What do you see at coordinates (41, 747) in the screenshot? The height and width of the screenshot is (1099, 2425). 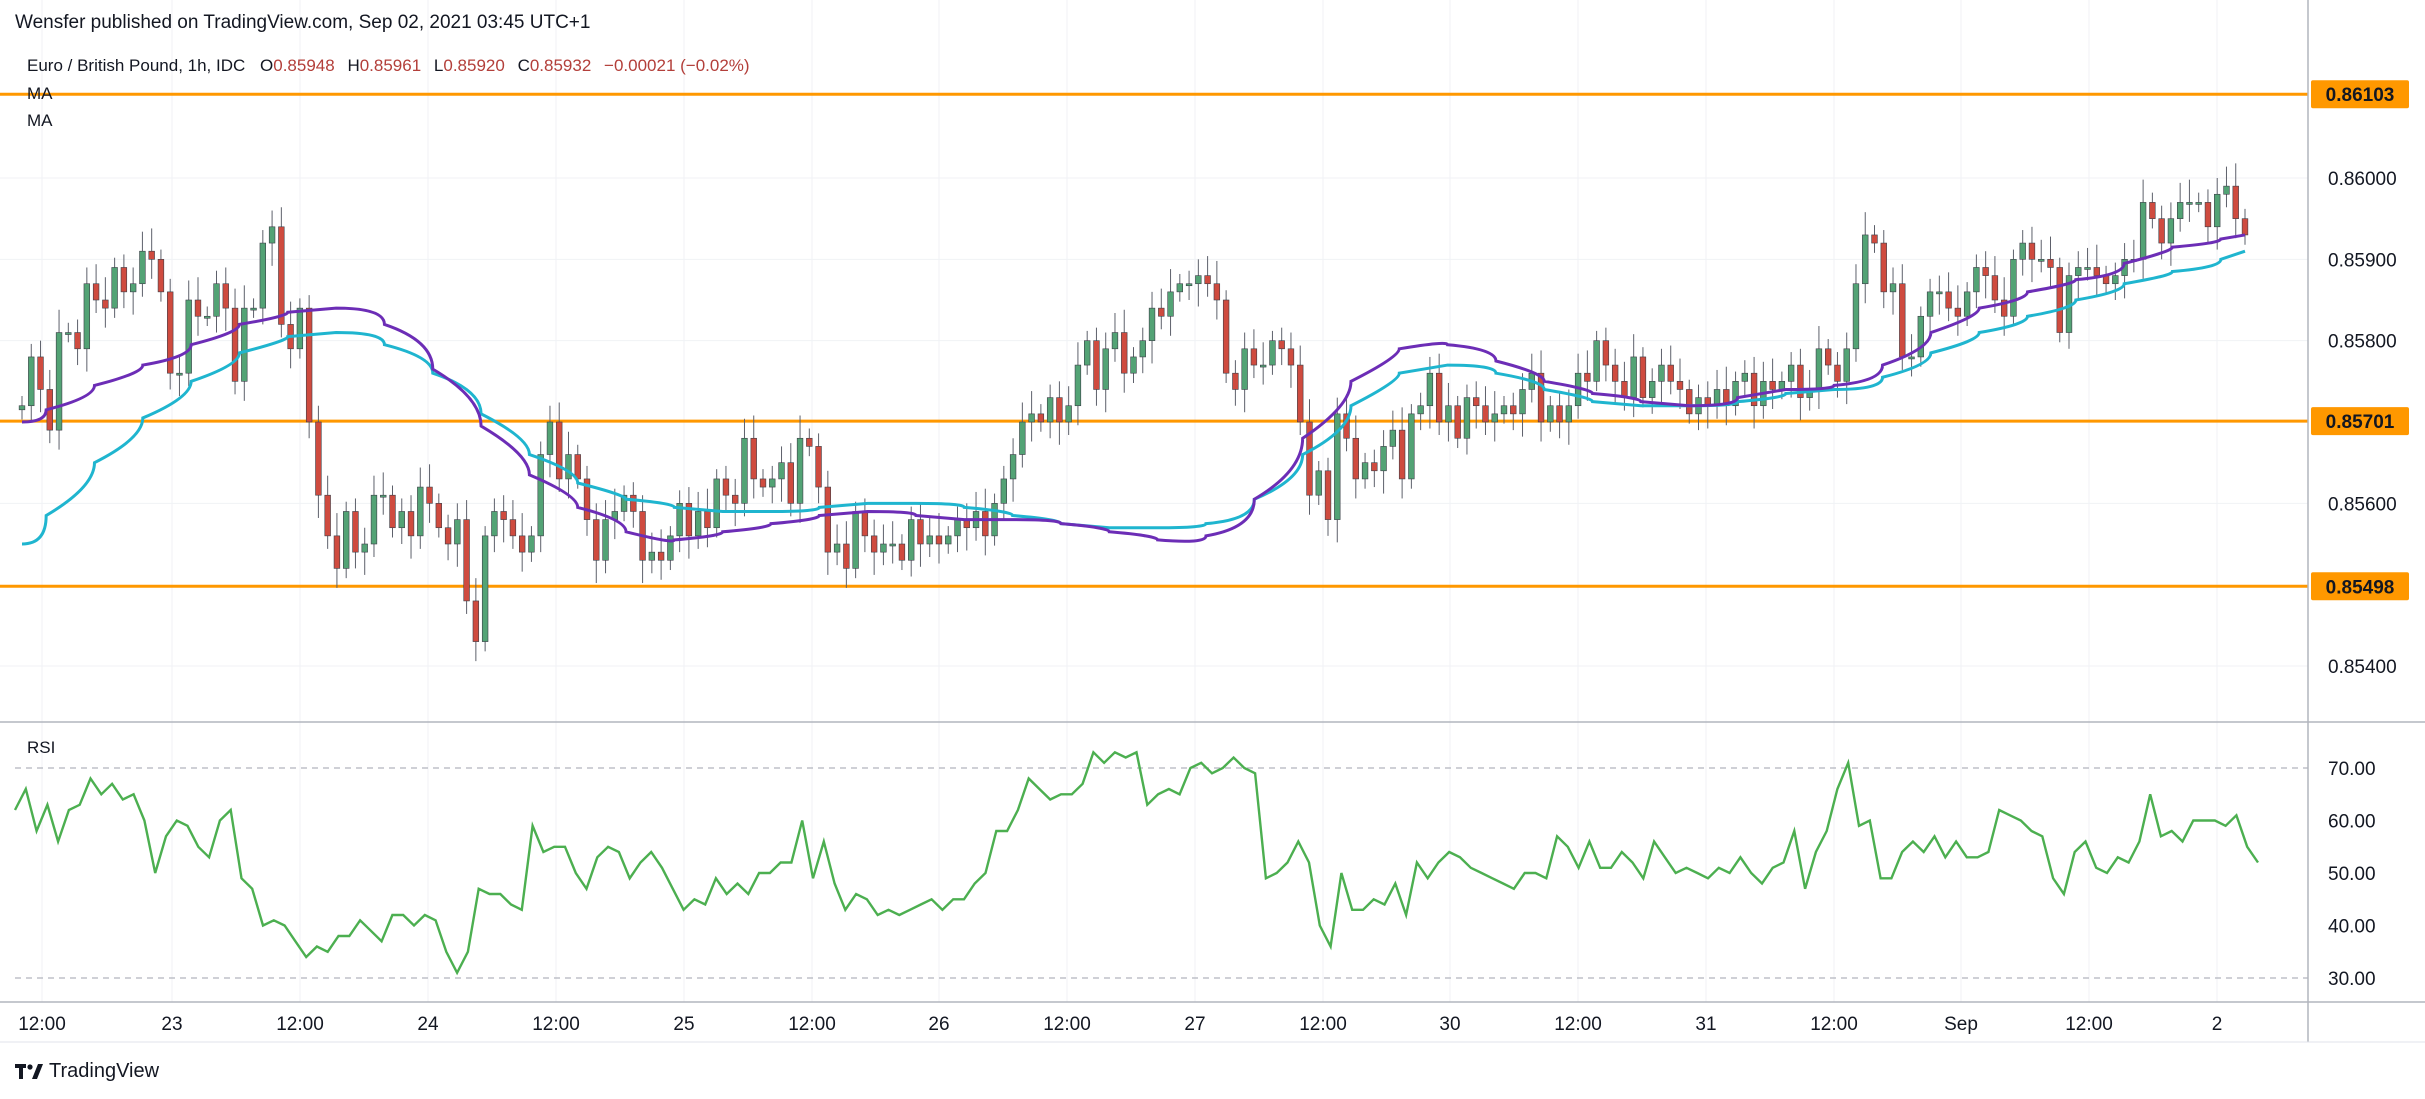 I see `rsi-legend: RSI` at bounding box center [41, 747].